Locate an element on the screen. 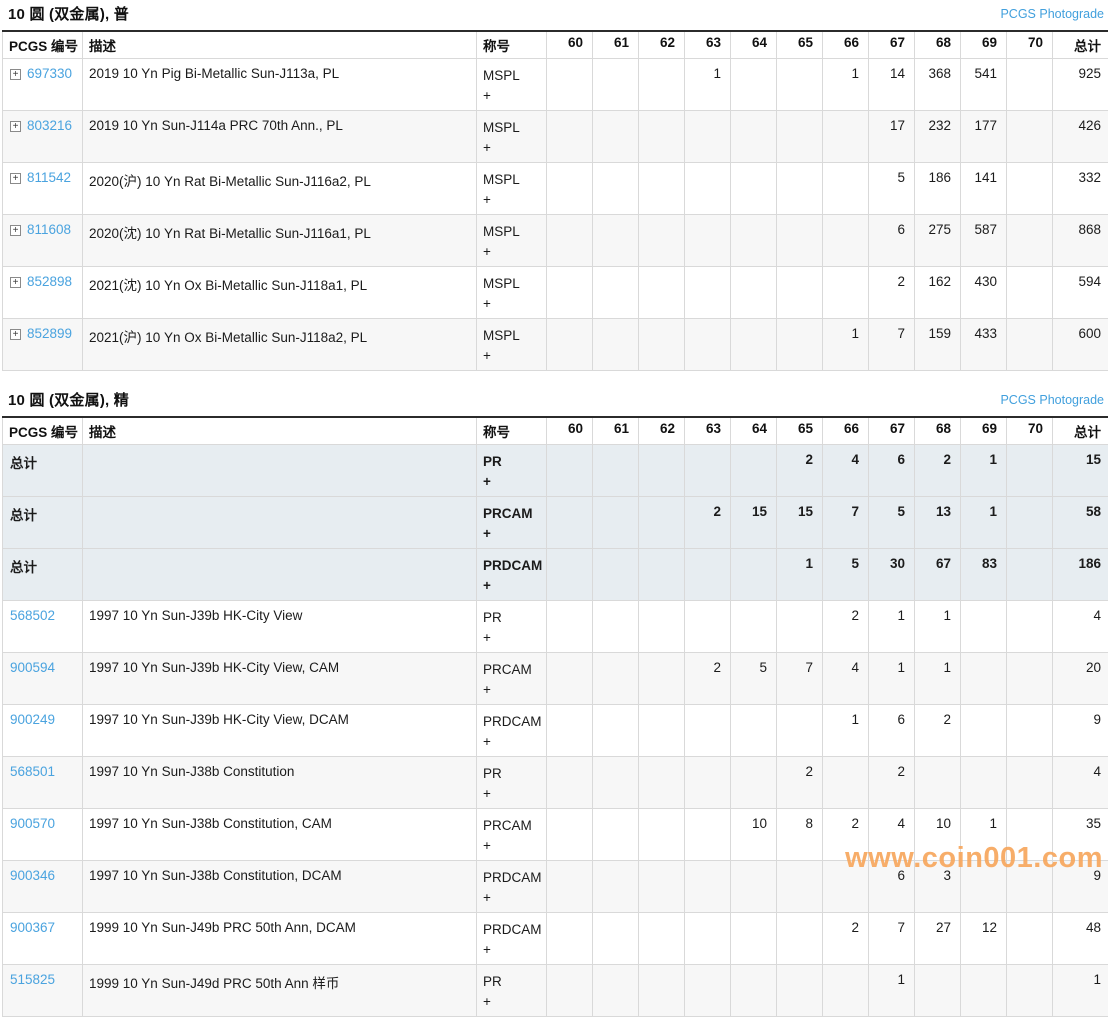  grade-cell-69: 1 is located at coordinates (984, 523).